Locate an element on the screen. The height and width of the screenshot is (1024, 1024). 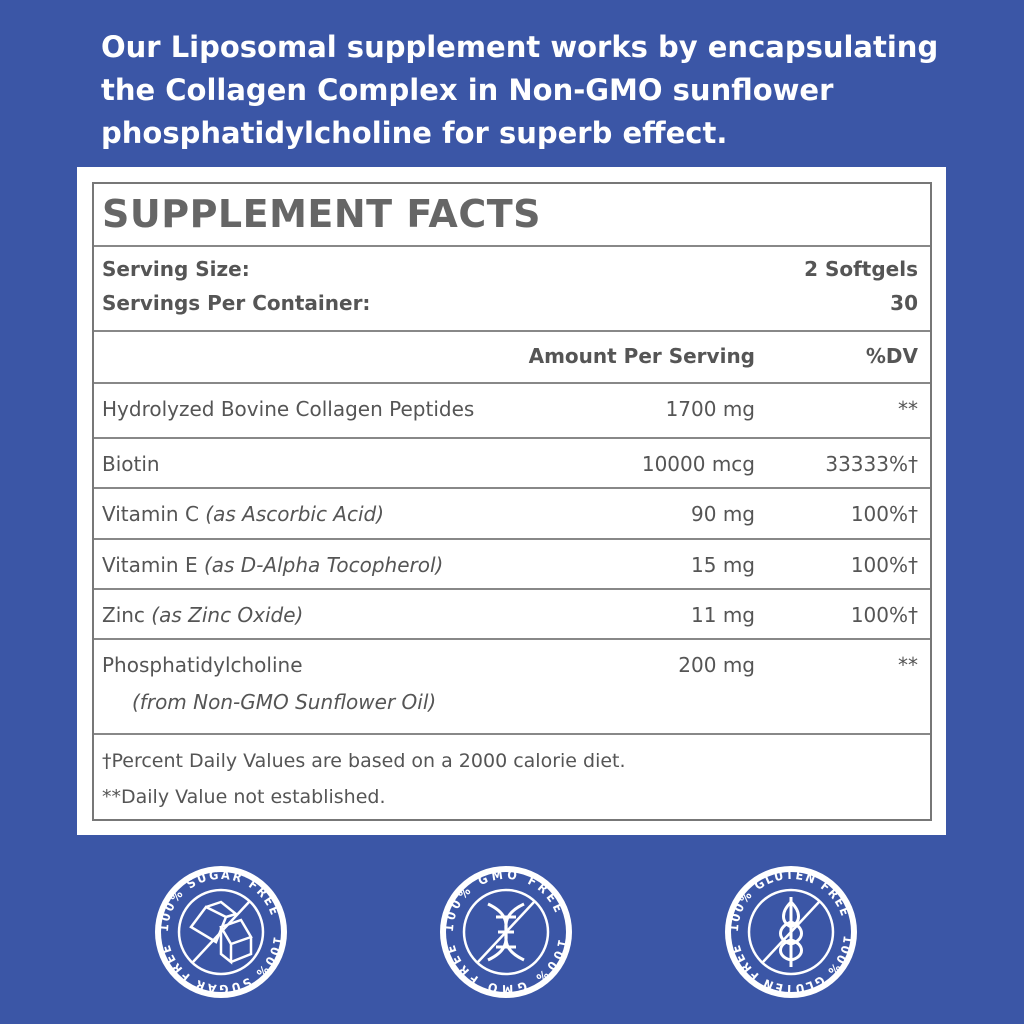
servings-value: 30 is located at coordinates (904, 303).